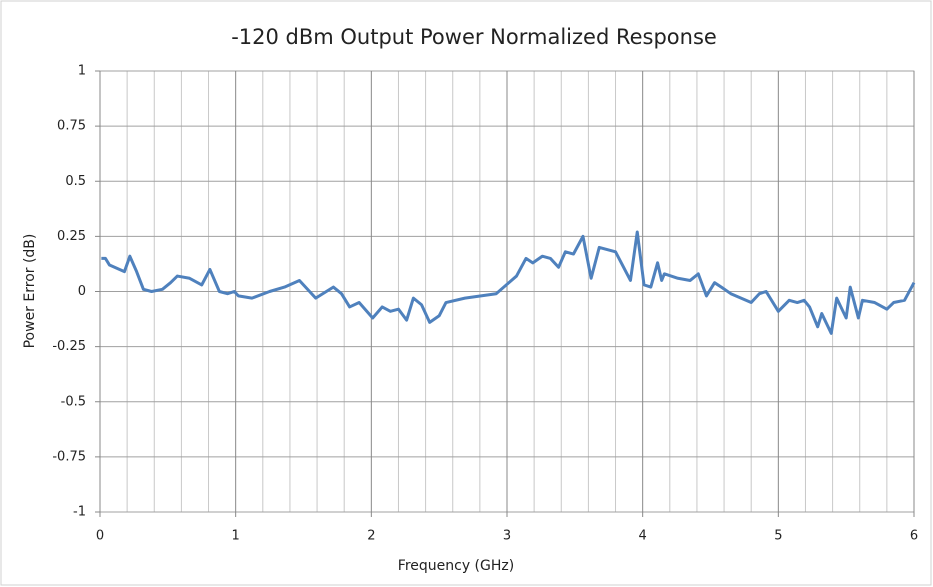  Describe the element at coordinates (236, 536) in the screenshot. I see `x-tick-label: 1` at that location.